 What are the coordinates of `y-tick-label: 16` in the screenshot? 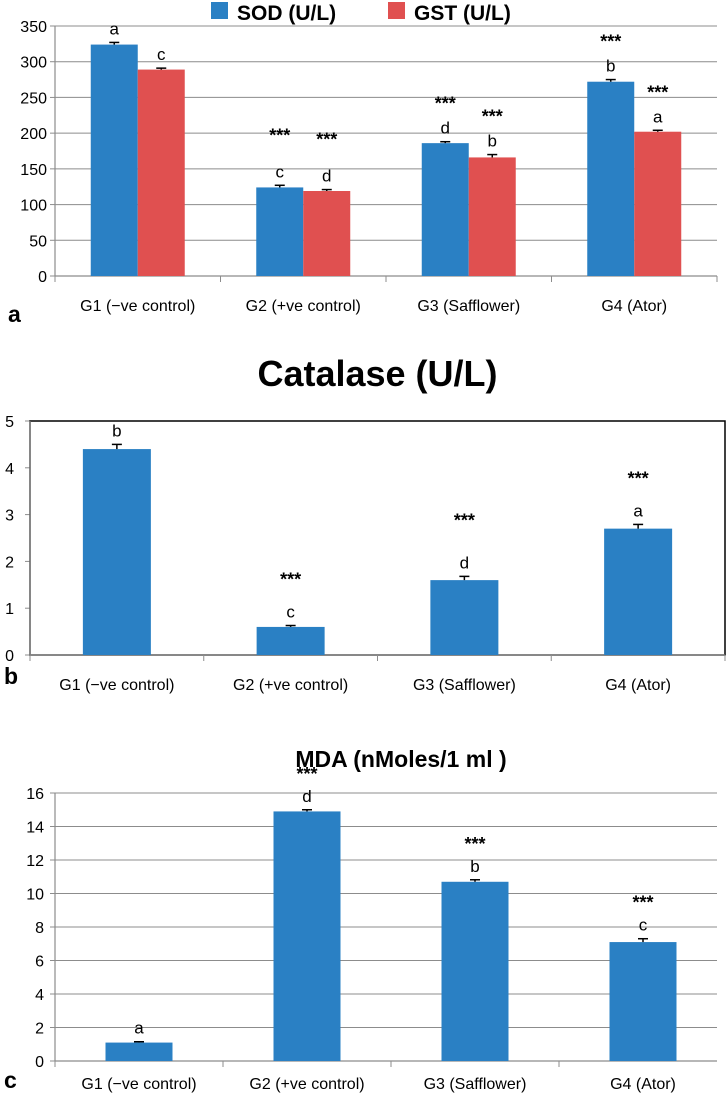 It's located at (35, 794).